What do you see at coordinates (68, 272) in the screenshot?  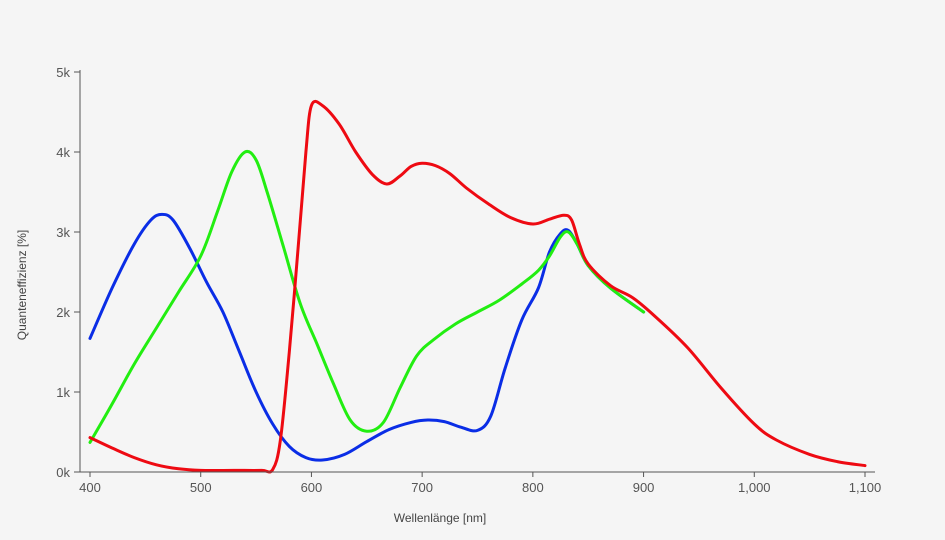 I see `y-axis-ticks: 0k 1k 2k 3k 4k 5k` at bounding box center [68, 272].